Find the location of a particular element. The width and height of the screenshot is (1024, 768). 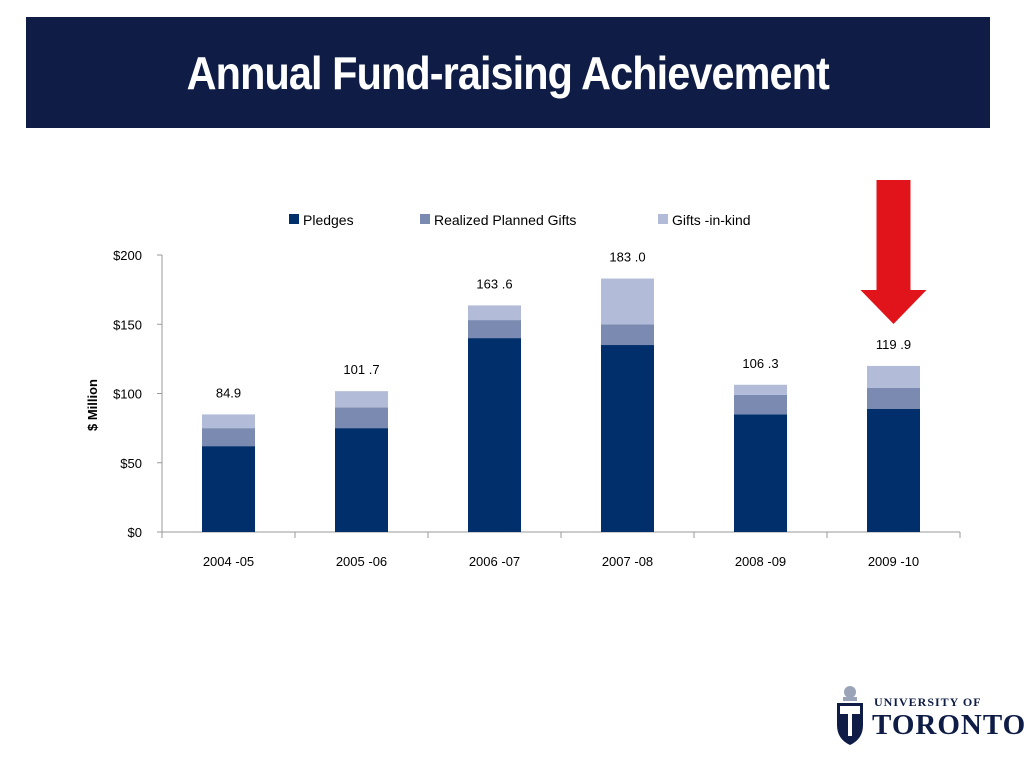

y-tick-label: $200 is located at coordinates (127, 255).